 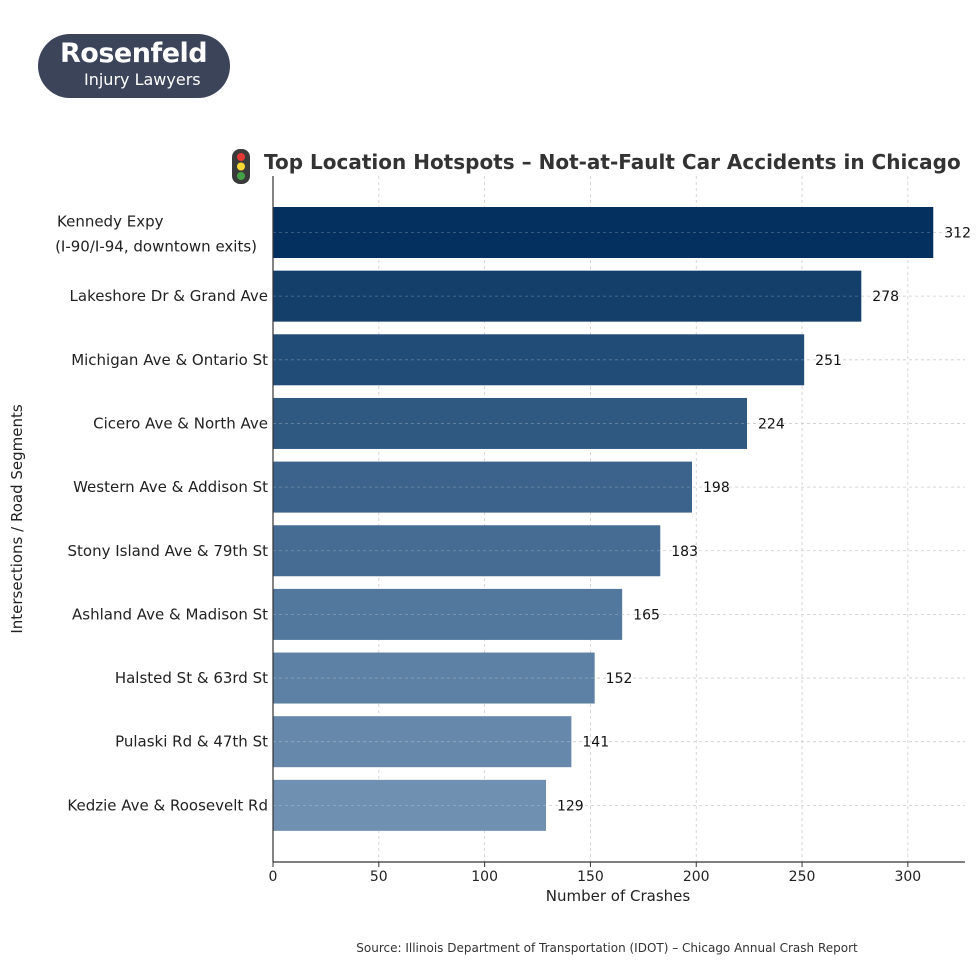 I want to click on y-axis-label: Intersections / Road Segments, so click(x=17, y=519).